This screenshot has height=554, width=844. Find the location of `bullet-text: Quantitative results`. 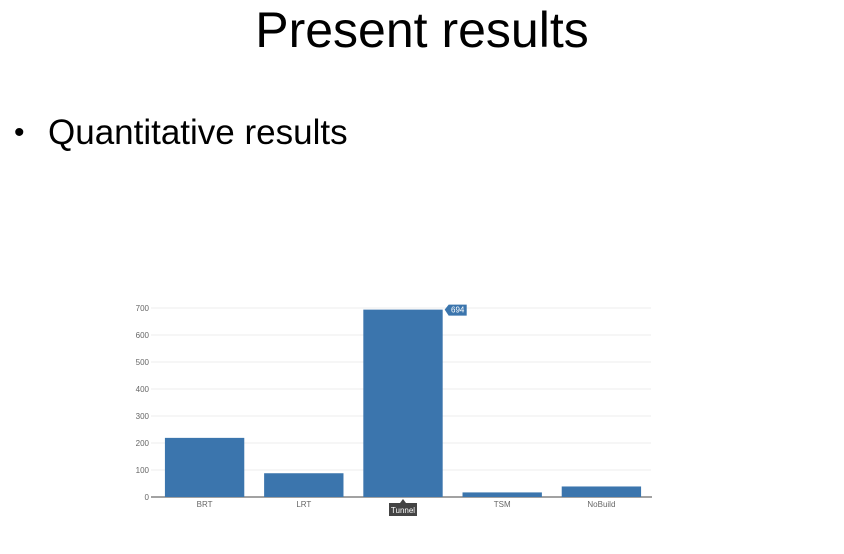

bullet-text: Quantitative results is located at coordinates (198, 132).